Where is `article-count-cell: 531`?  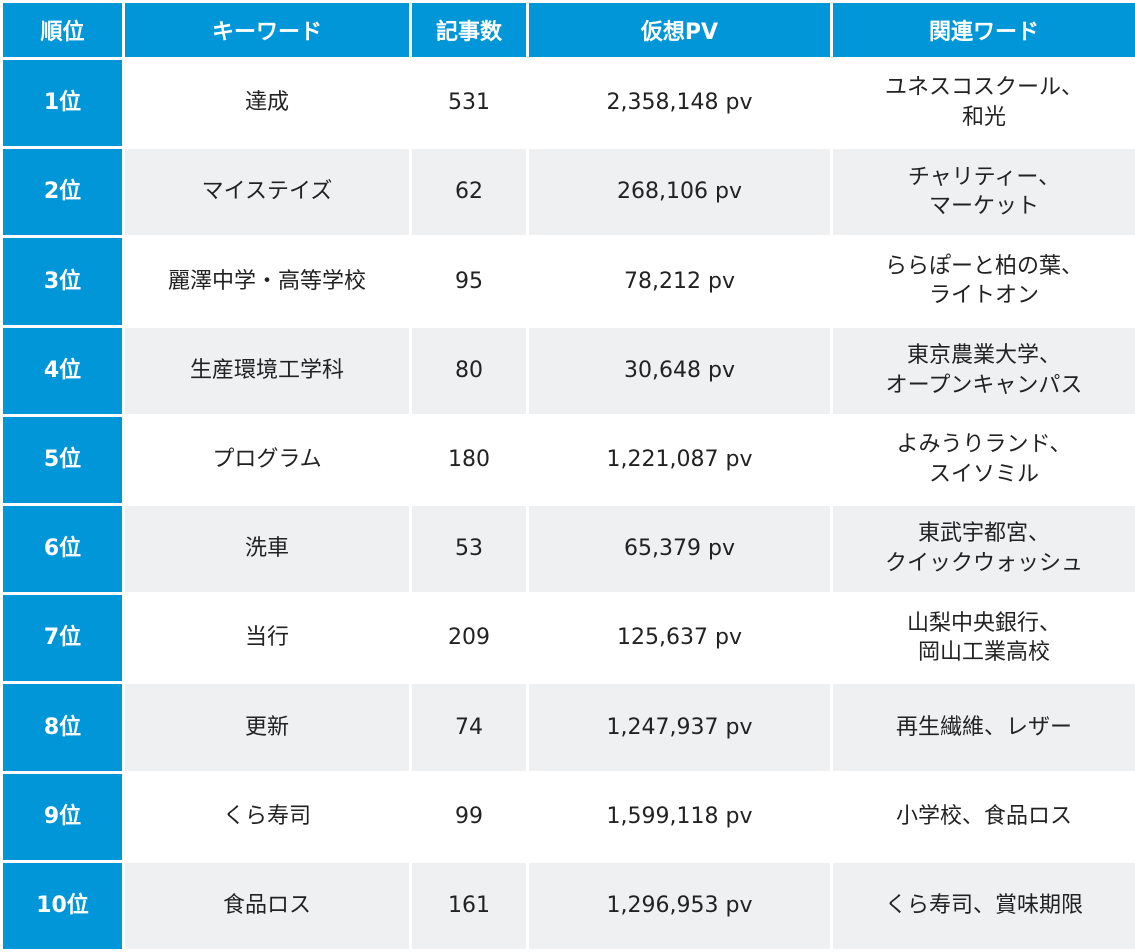 article-count-cell: 531 is located at coordinates (469, 103).